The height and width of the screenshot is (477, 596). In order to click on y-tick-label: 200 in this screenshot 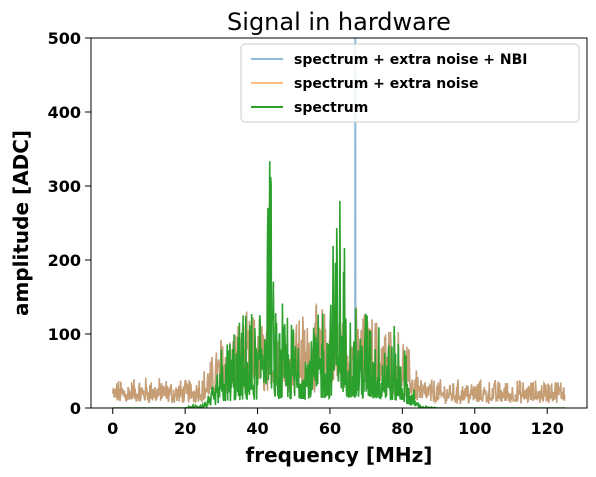, I will do `click(64, 260)`.